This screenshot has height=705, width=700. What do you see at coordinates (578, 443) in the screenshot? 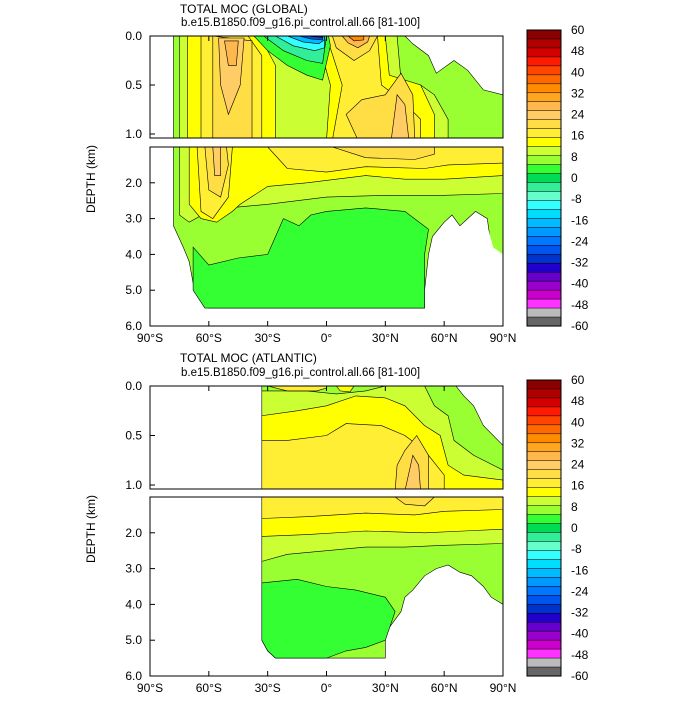
I see `colorbar-label: 32` at bounding box center [578, 443].